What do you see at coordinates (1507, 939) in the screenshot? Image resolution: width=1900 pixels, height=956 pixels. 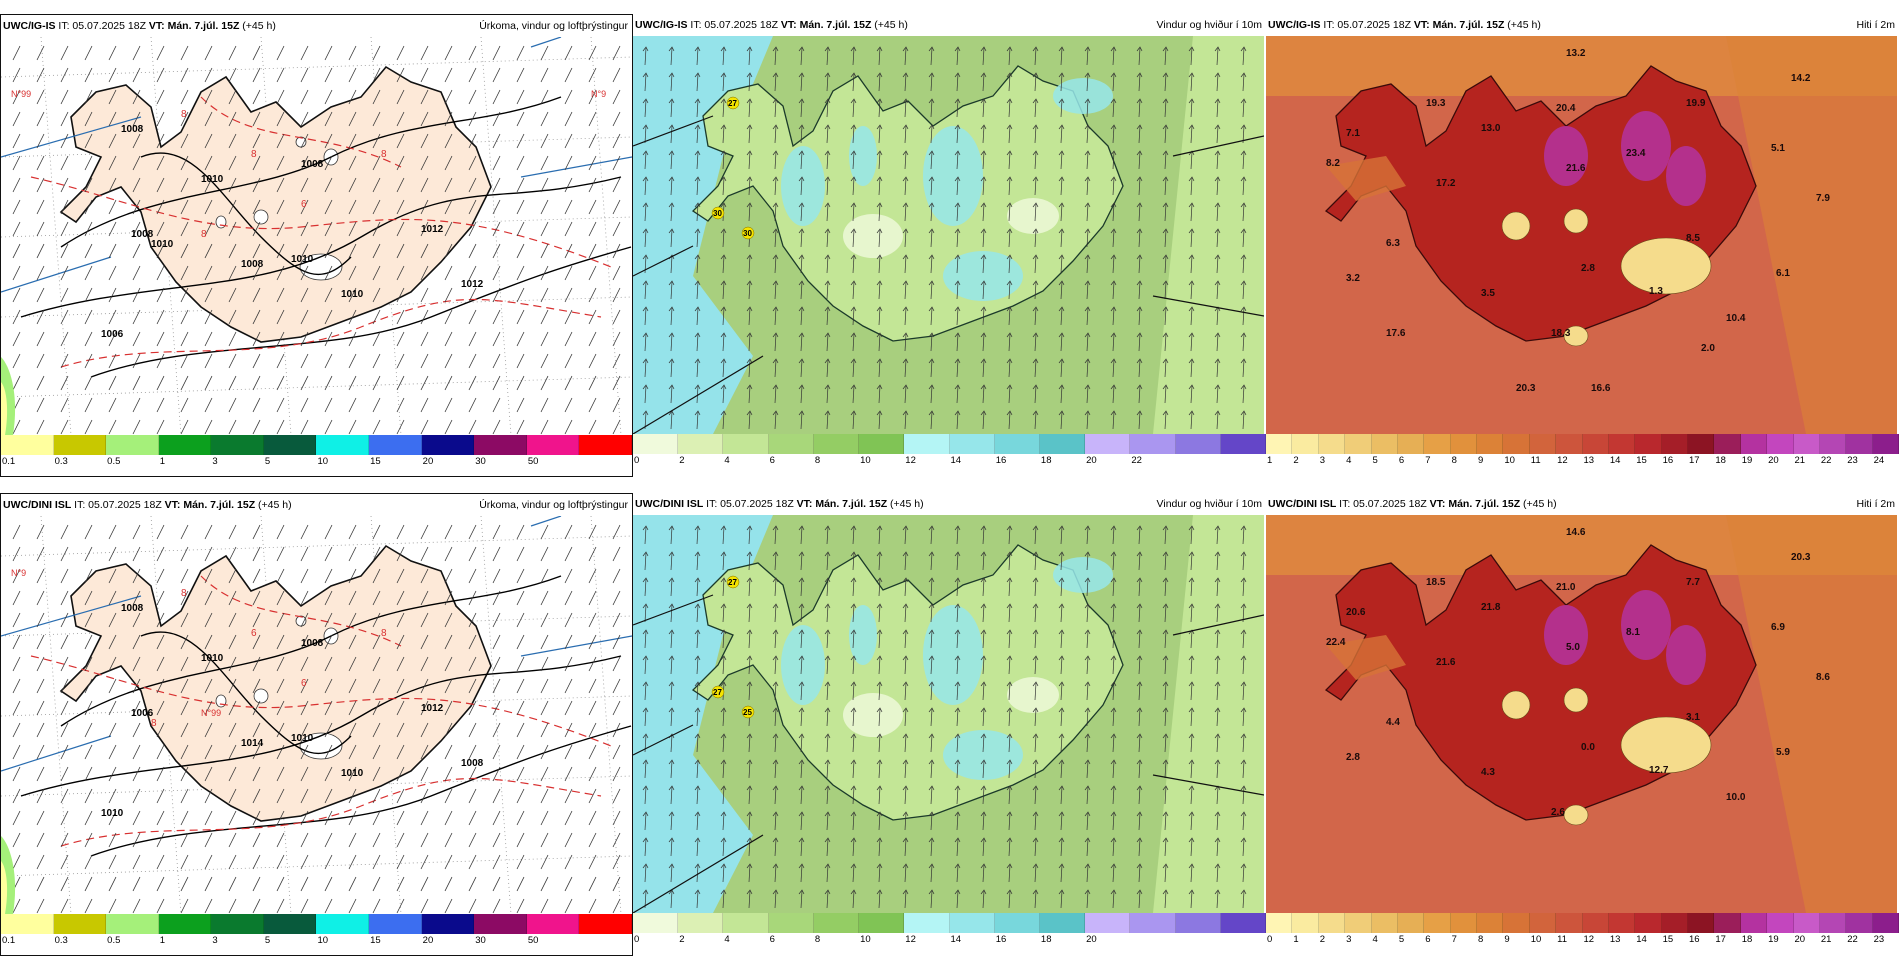 I see `colorbar-tick-label: 9` at bounding box center [1507, 939].